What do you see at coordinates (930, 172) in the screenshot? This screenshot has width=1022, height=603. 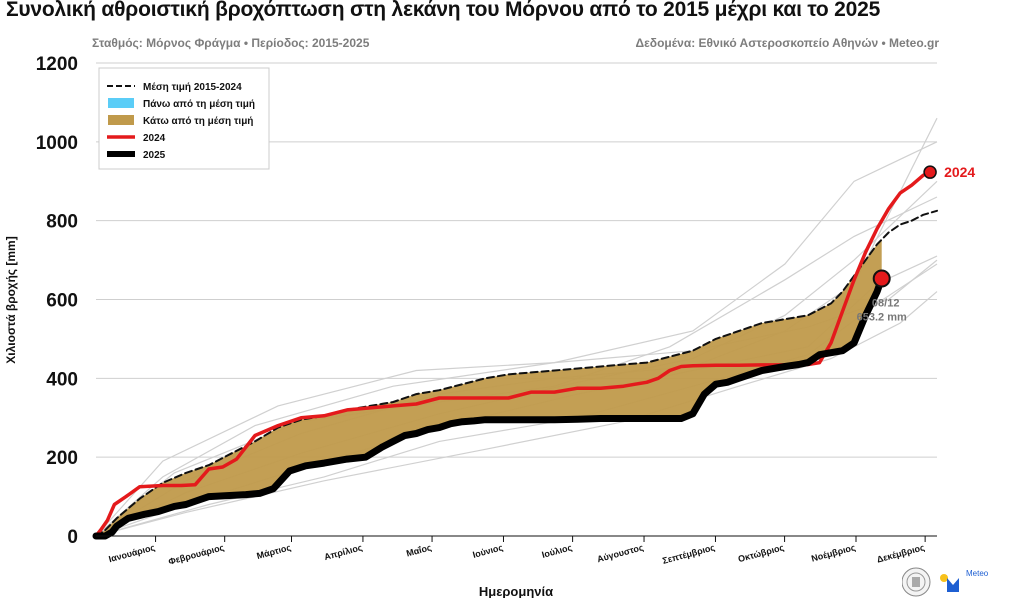 I see `end-marker-2024` at bounding box center [930, 172].